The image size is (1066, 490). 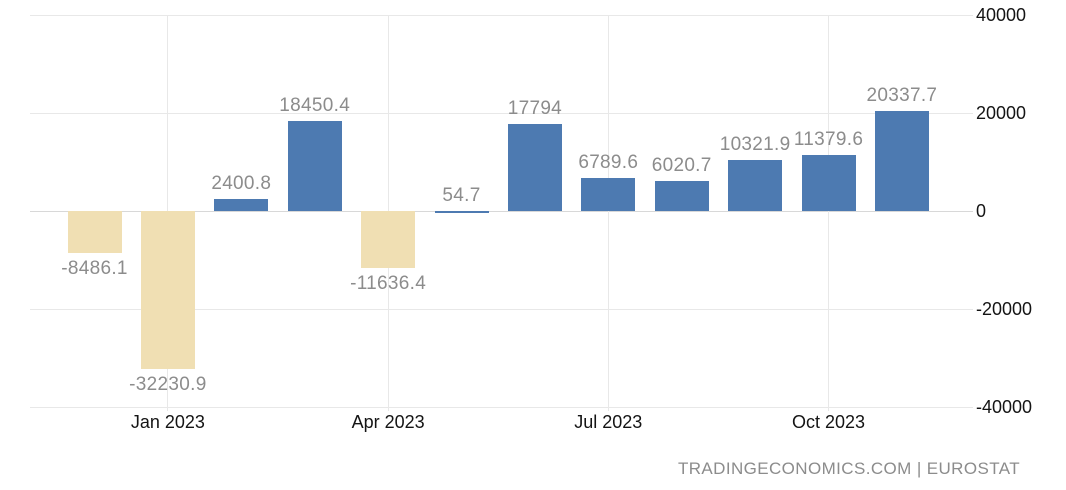 I want to click on bar-value-label: 6020.7, so click(x=681, y=166).